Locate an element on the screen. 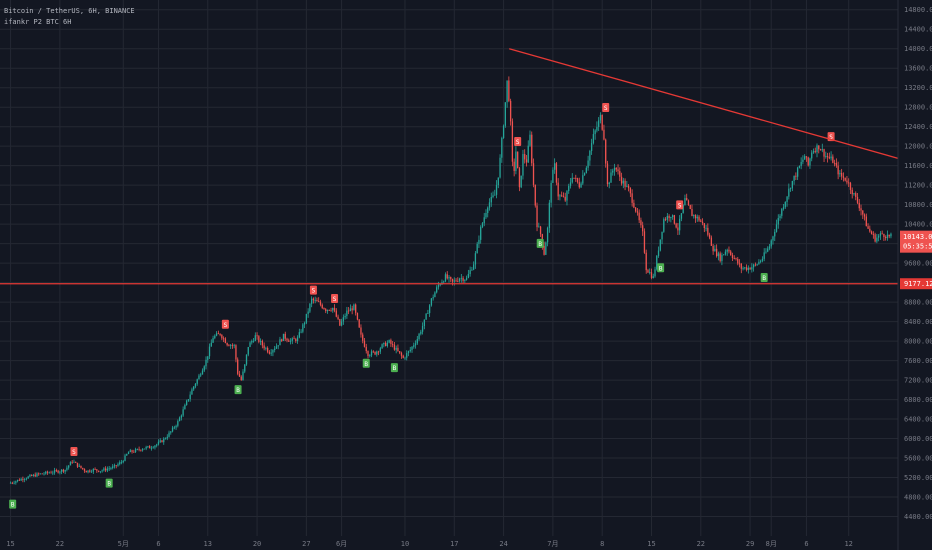 This screenshot has width=932, height=550. indicator-label: ifankr P2 BTC 6H is located at coordinates (38, 22).